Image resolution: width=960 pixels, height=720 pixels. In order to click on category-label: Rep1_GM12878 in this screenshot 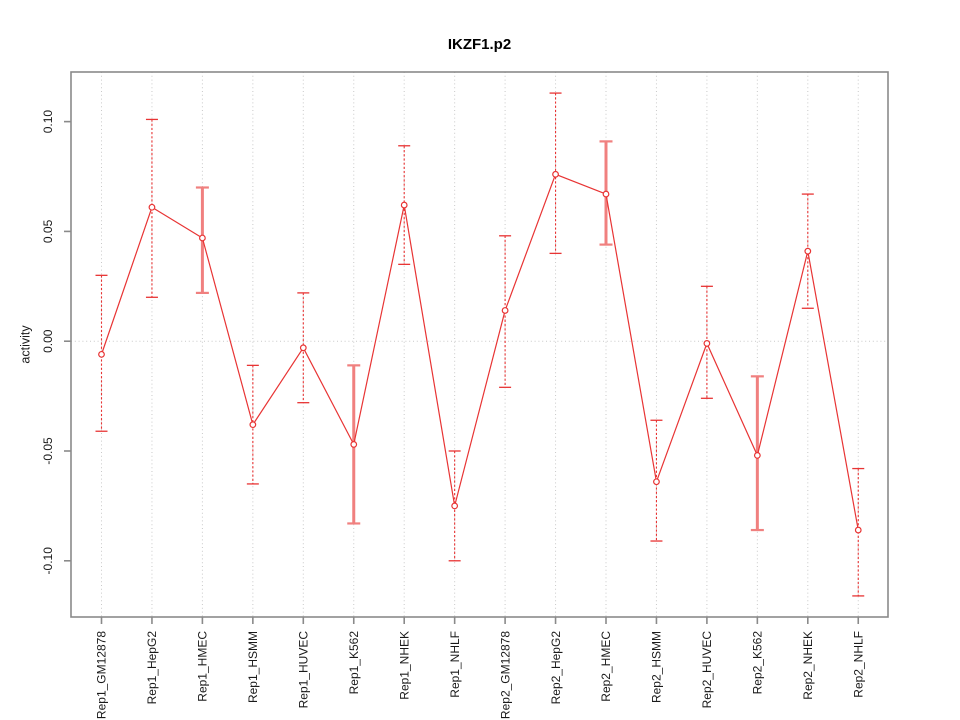, I will do `click(102, 675)`.